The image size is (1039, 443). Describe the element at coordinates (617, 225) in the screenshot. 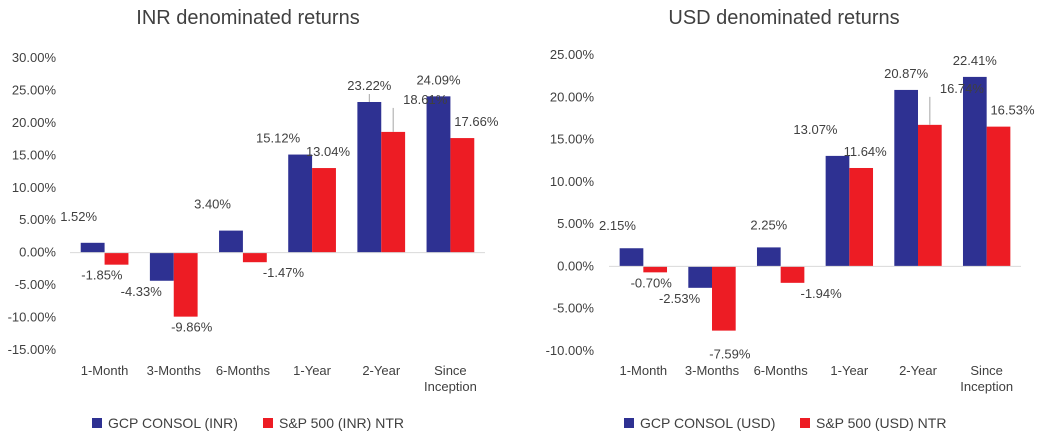

I see `data-label: 2.15%` at that location.